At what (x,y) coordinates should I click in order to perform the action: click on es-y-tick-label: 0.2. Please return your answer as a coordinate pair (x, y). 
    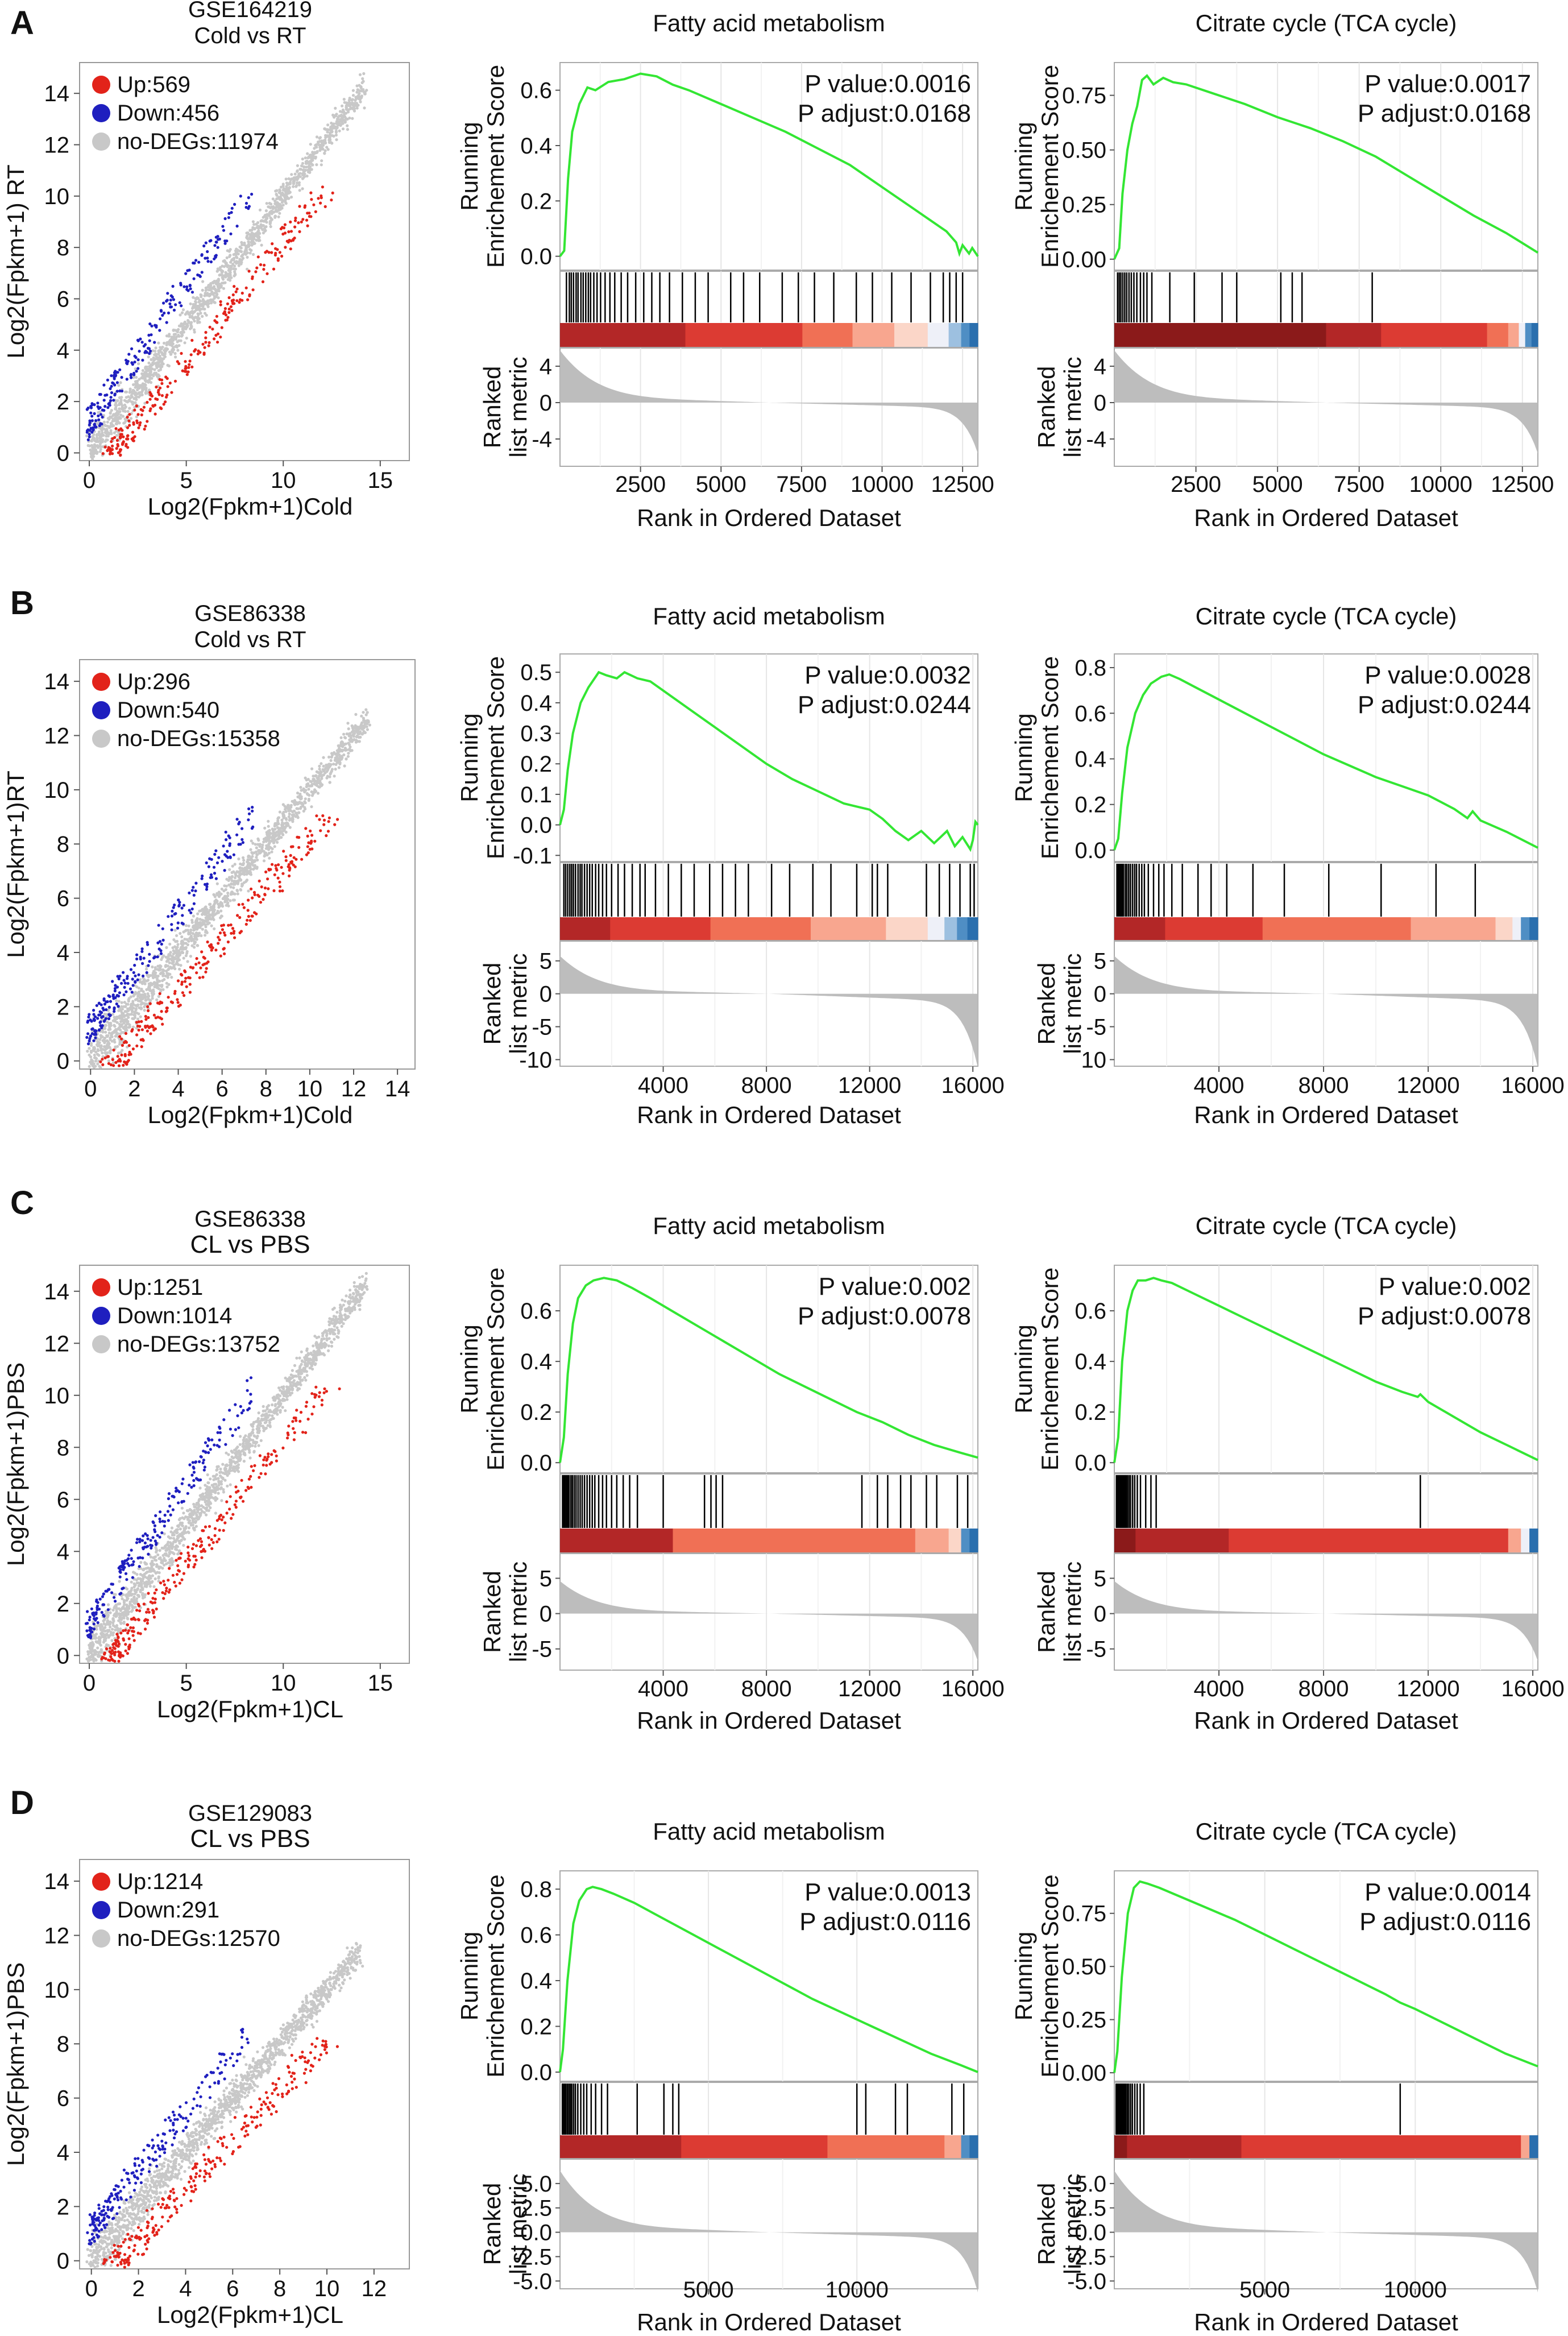
    Looking at the image, I should click on (536, 202).